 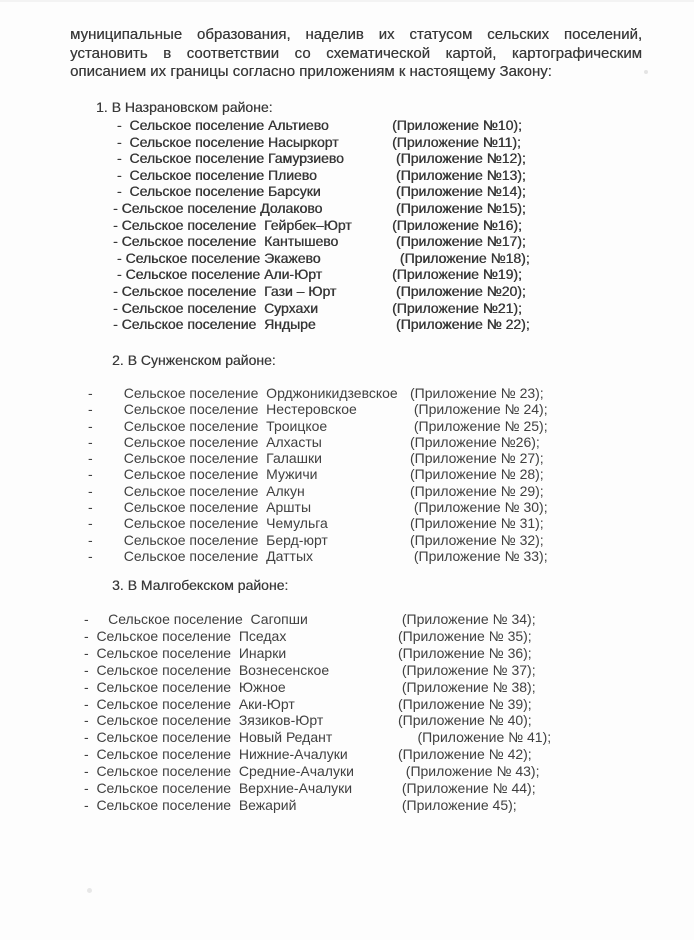 I want to click on settlement-name: - Сельское поселение Кантышево, so click(x=226, y=241).